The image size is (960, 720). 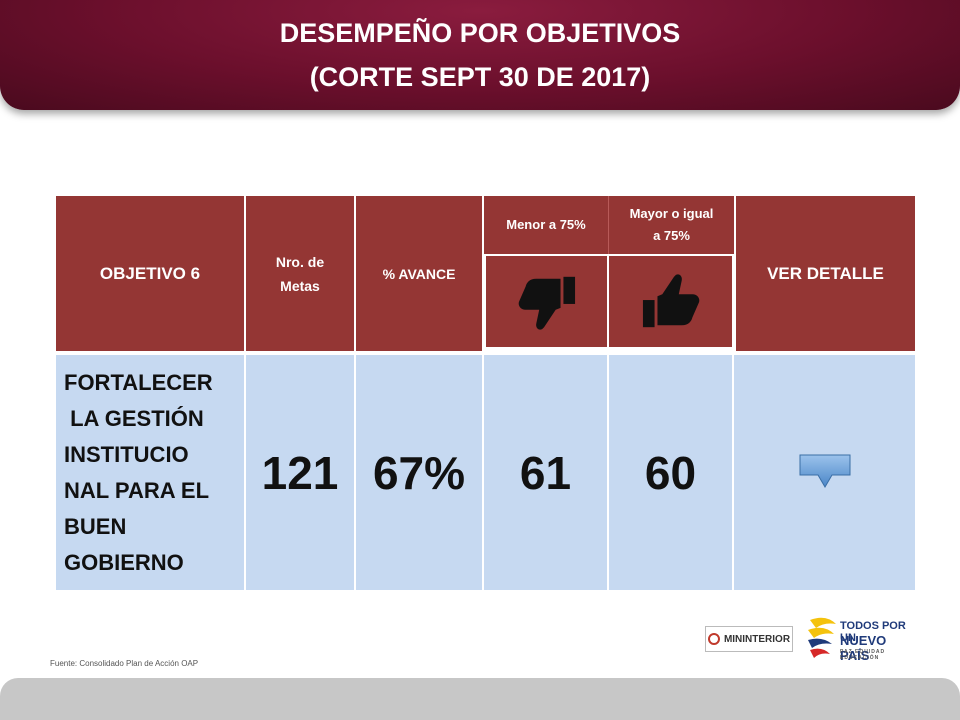 I want to click on header-nro-metas: Nro. de Metas, so click(x=301, y=273).